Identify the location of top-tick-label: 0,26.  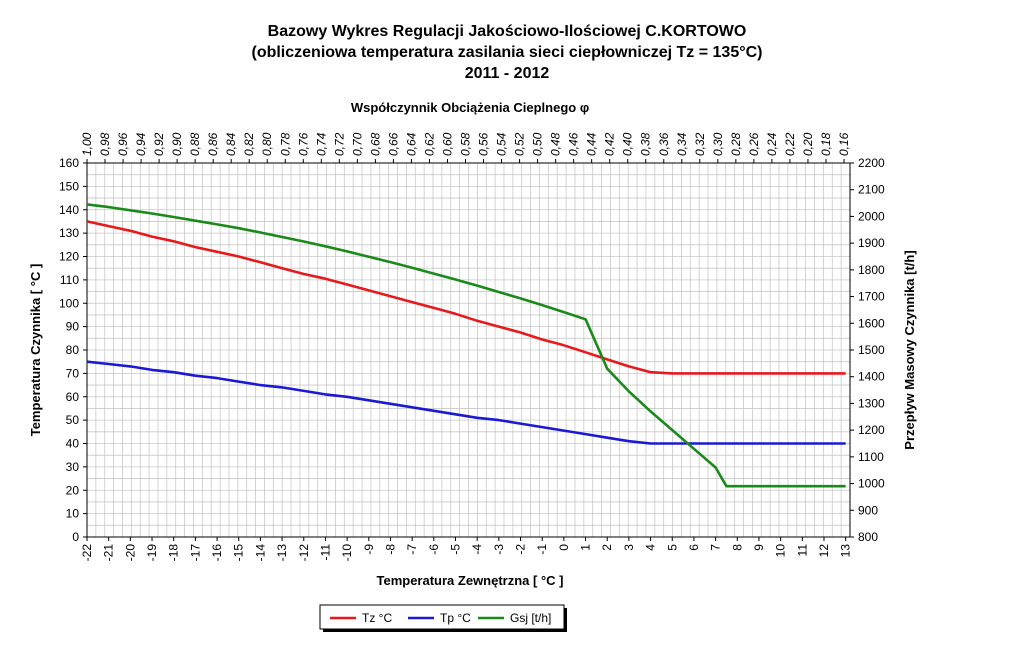
(754, 144).